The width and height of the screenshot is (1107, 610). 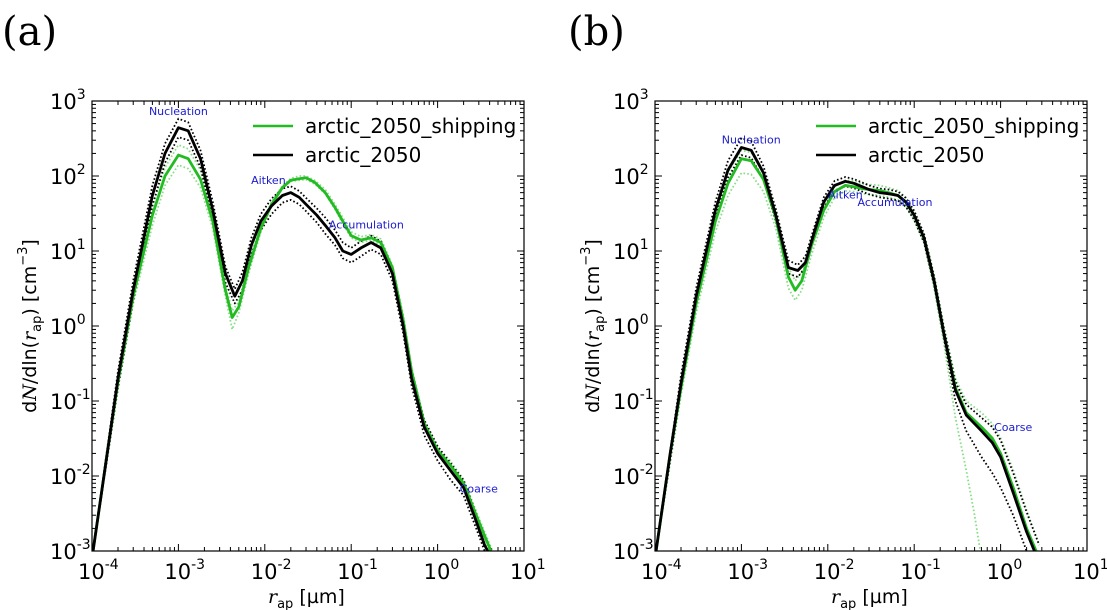 What do you see at coordinates (384, 140) in the screenshot?
I see `panel-a-legend: arctic_2050_shipping arctic_2050` at bounding box center [384, 140].